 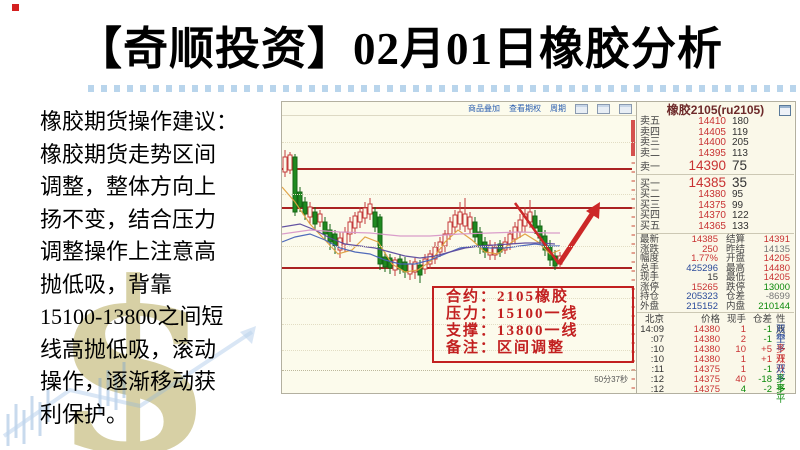 I want to click on stat-row: 涨停 15265 跌停 13000, so click(x=715, y=287).